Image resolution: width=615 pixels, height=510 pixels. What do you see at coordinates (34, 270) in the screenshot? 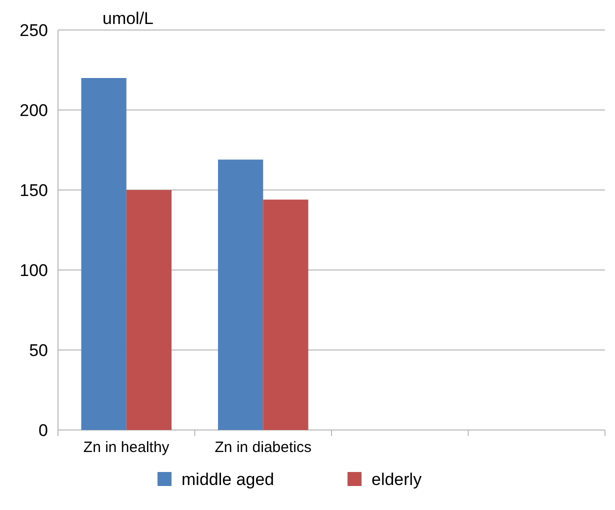
I see `y-tick-label: 100` at bounding box center [34, 270].